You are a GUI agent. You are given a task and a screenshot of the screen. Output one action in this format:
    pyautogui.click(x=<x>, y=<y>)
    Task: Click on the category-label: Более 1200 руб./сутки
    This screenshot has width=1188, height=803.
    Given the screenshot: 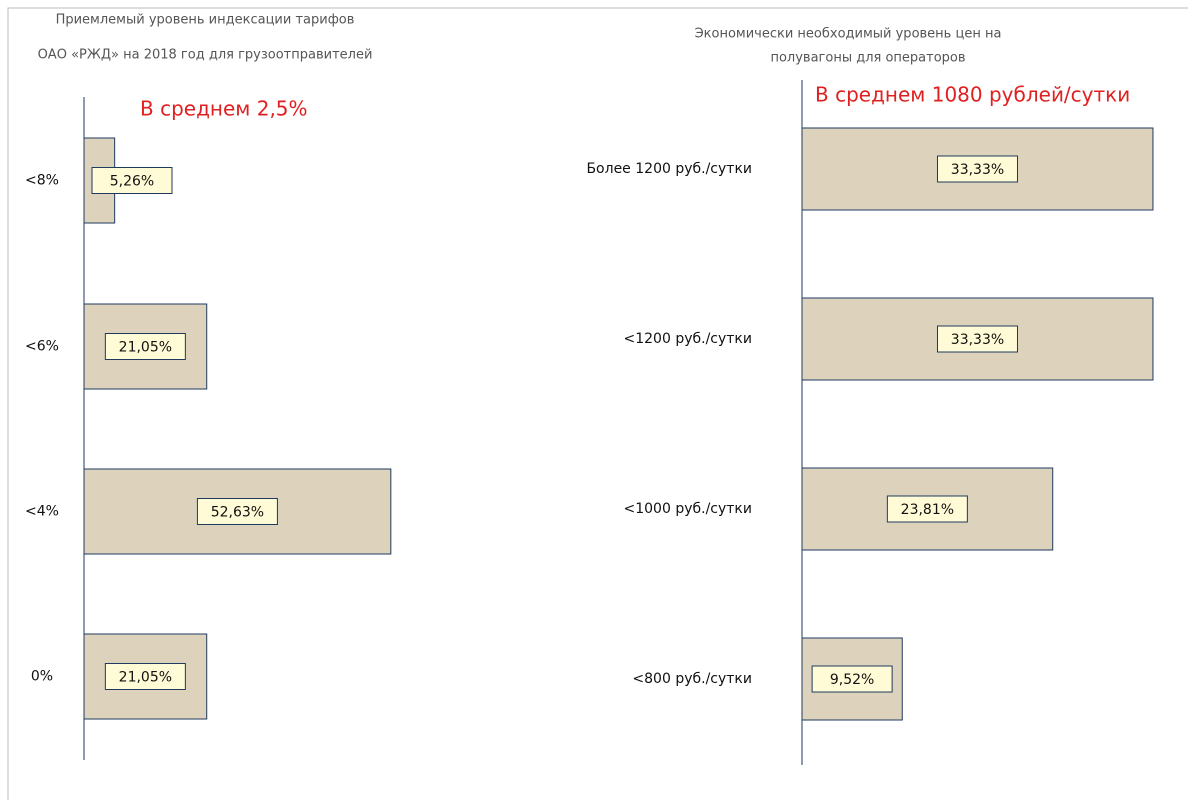 What is the action you would take?
    pyautogui.click(x=669, y=169)
    